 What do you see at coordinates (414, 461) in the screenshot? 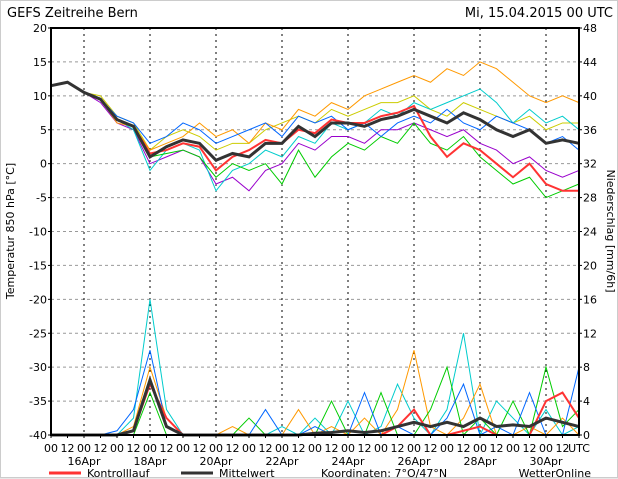
I see `x-date-label: 26Apr` at bounding box center [414, 461].